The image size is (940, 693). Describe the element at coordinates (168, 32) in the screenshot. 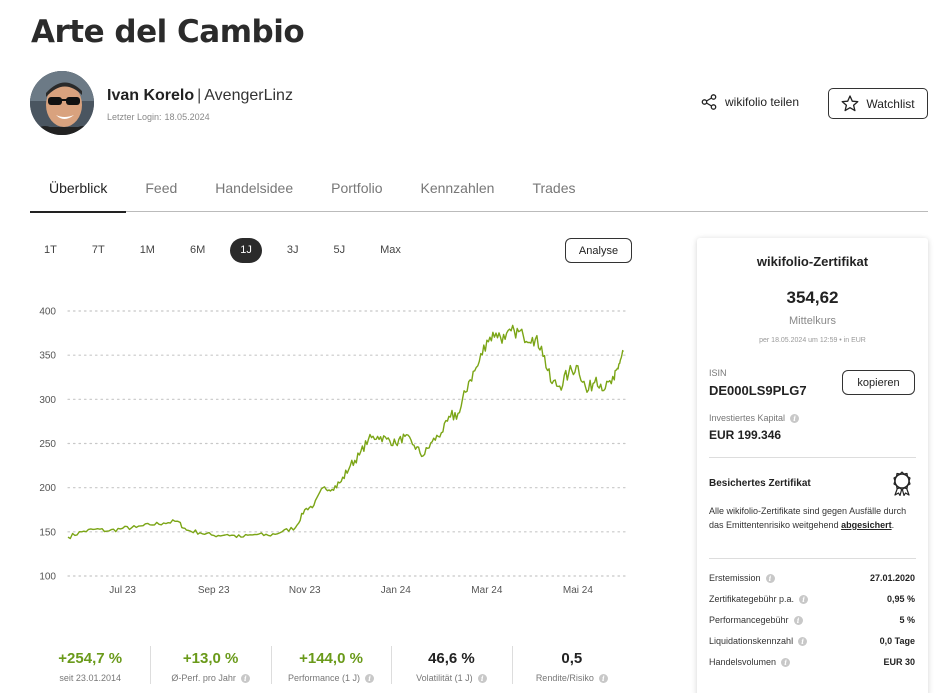

I see `page-title: Arte del Cambio` at that location.